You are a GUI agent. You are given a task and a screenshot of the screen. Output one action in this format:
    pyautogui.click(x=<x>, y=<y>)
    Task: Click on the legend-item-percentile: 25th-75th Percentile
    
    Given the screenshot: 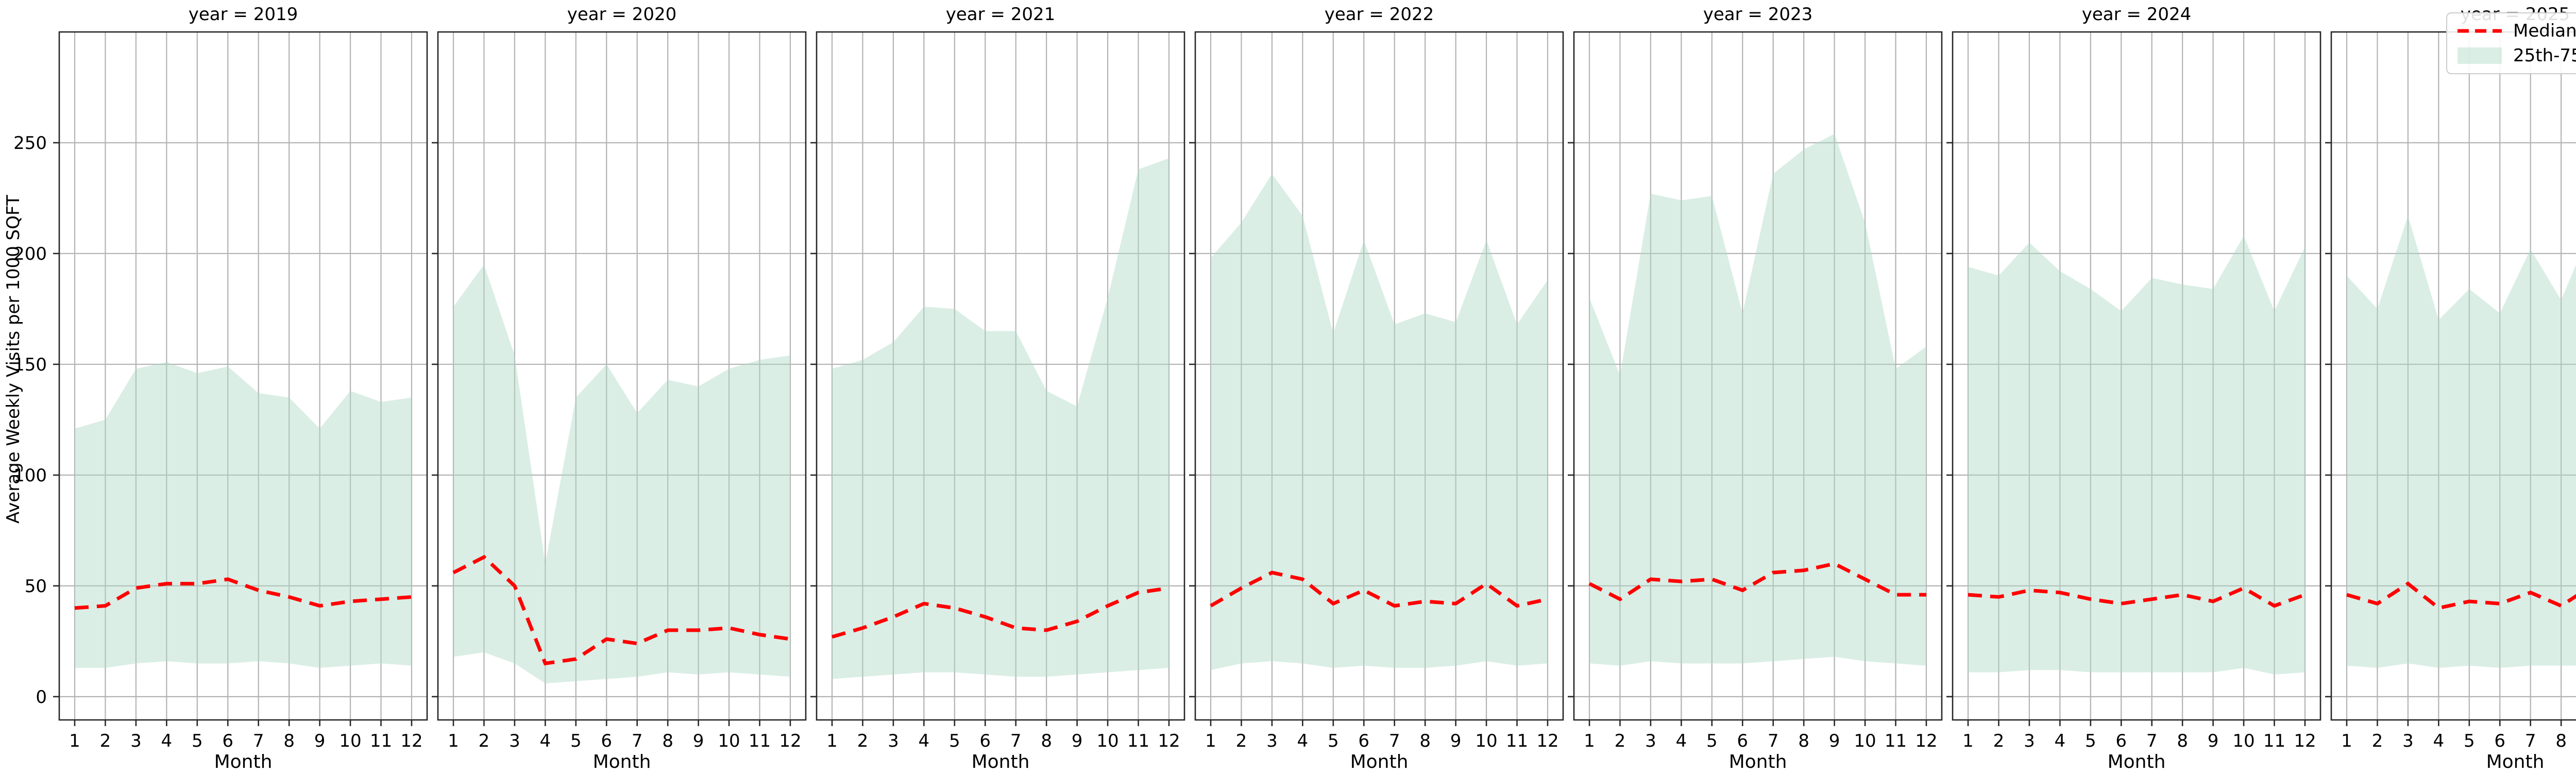 What is the action you would take?
    pyautogui.click(x=2517, y=55)
    